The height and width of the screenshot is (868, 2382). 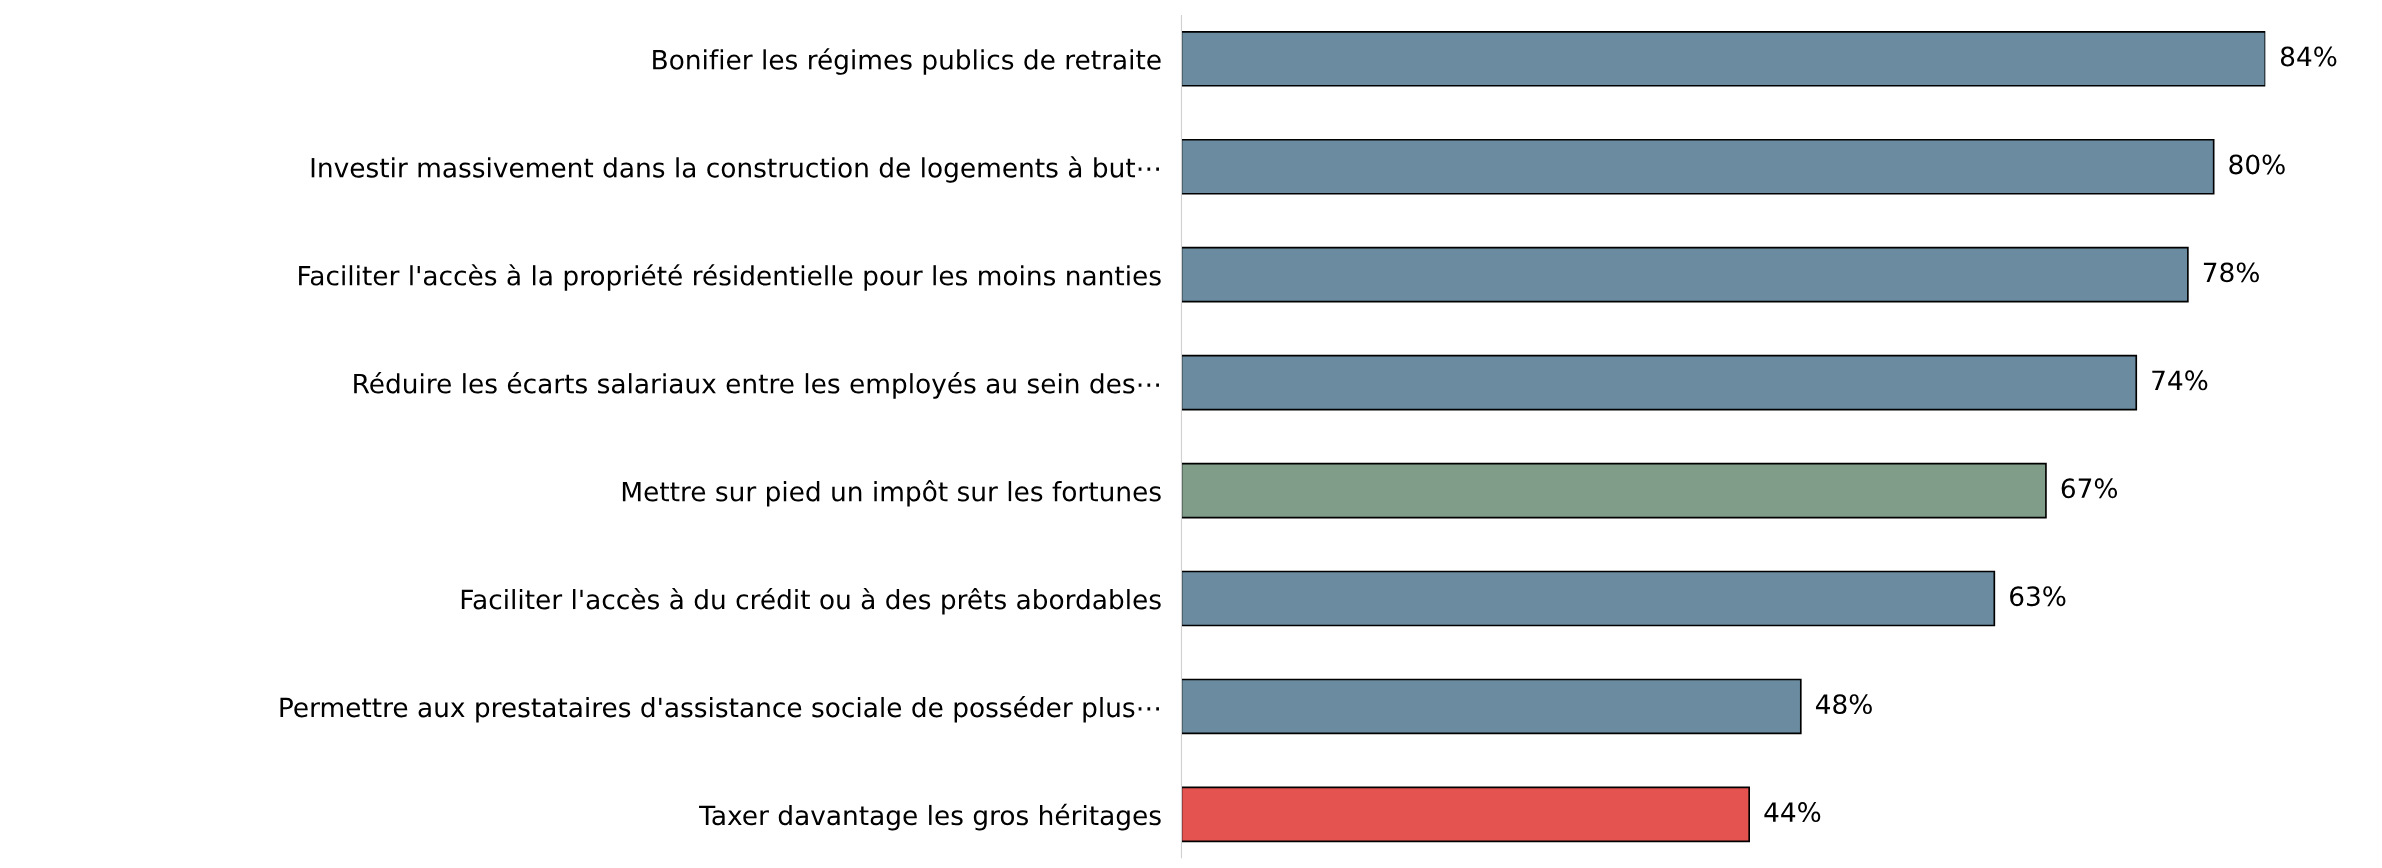 What do you see at coordinates (930, 817) in the screenshot?
I see `y-tick-label: Taxer davantage les gros héritages` at bounding box center [930, 817].